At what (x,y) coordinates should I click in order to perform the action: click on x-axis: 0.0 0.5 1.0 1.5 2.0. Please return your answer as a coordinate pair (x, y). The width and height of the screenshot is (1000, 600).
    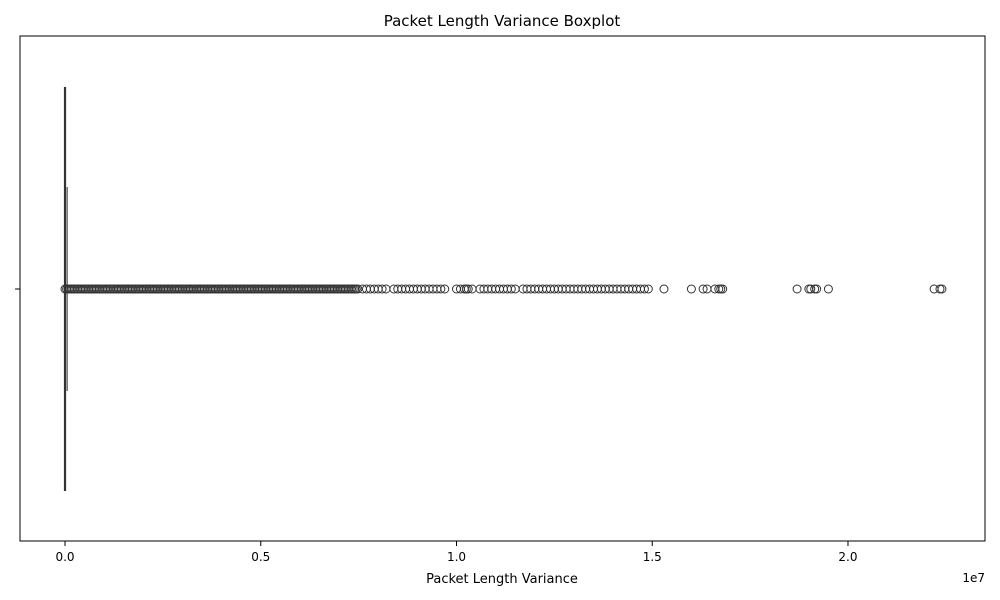
    Looking at the image, I should click on (456, 552).